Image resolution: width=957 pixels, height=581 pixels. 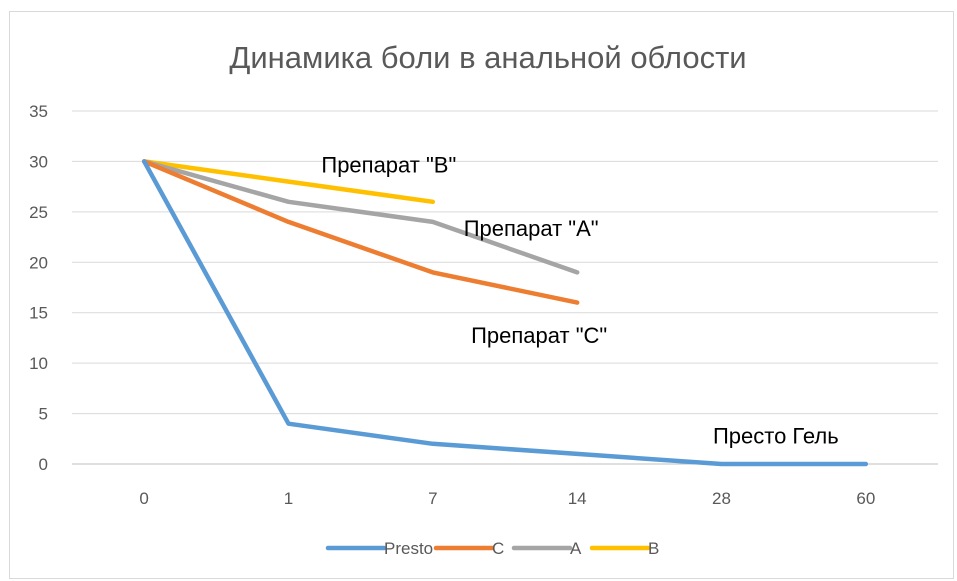 What do you see at coordinates (38, 262) in the screenshot?
I see `y-tick-label: 20` at bounding box center [38, 262].